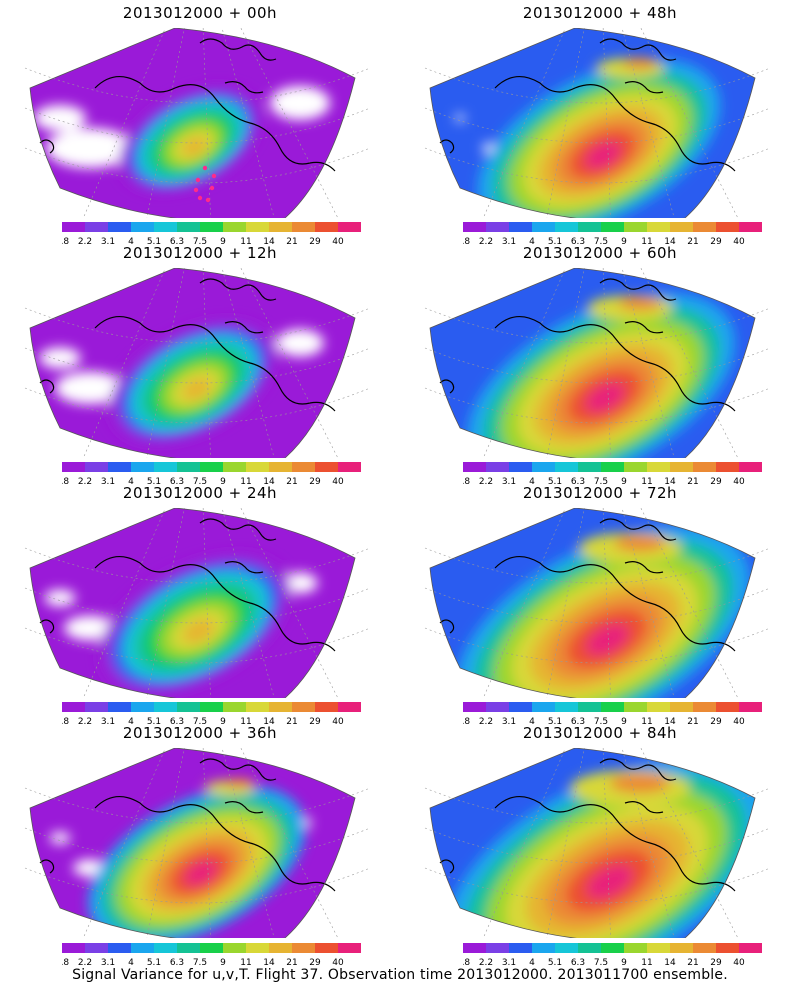  Describe the element at coordinates (532, 963) in the screenshot. I see `colorbar-label: 4` at that location.